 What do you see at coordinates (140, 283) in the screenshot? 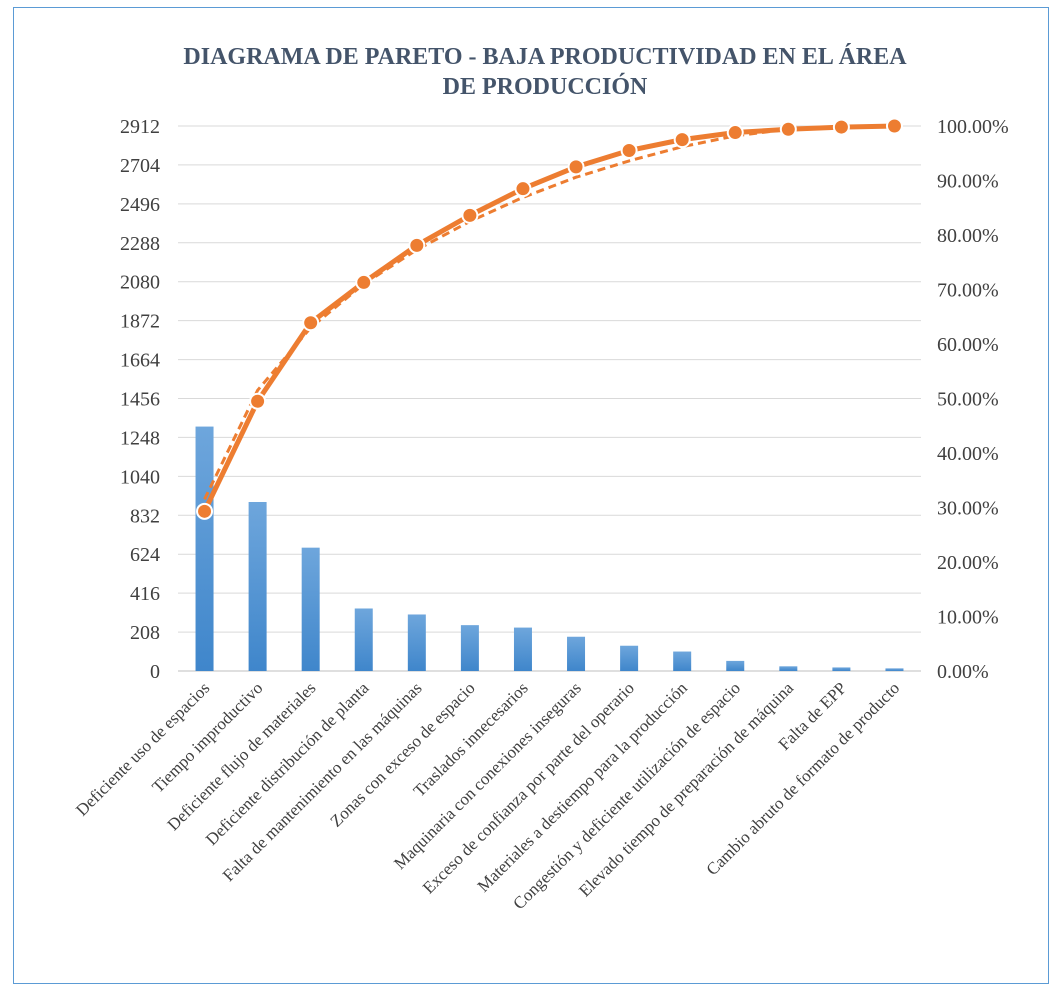
I see `left-axis-tick-label: 2080` at bounding box center [140, 283].